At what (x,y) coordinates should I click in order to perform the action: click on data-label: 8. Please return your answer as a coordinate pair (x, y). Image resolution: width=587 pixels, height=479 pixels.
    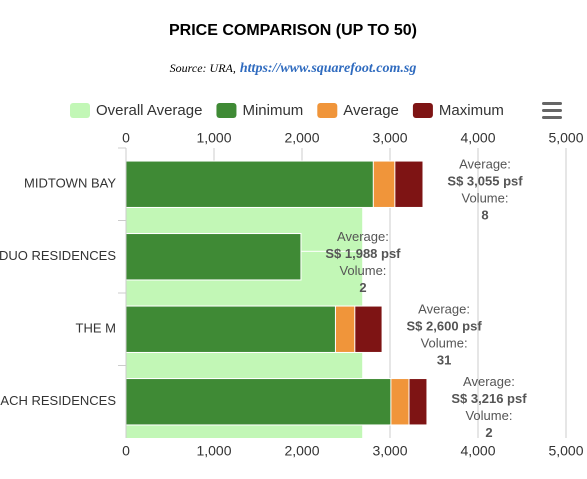
    Looking at the image, I should click on (484, 215).